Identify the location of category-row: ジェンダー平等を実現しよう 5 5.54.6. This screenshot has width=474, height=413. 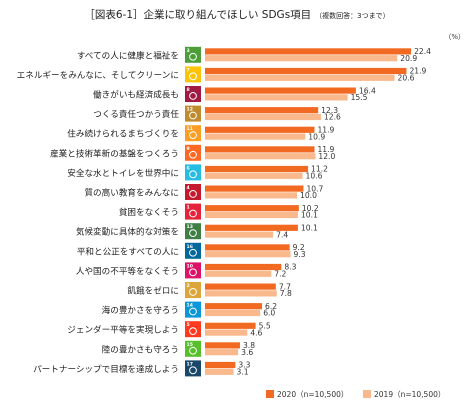
(169, 329).